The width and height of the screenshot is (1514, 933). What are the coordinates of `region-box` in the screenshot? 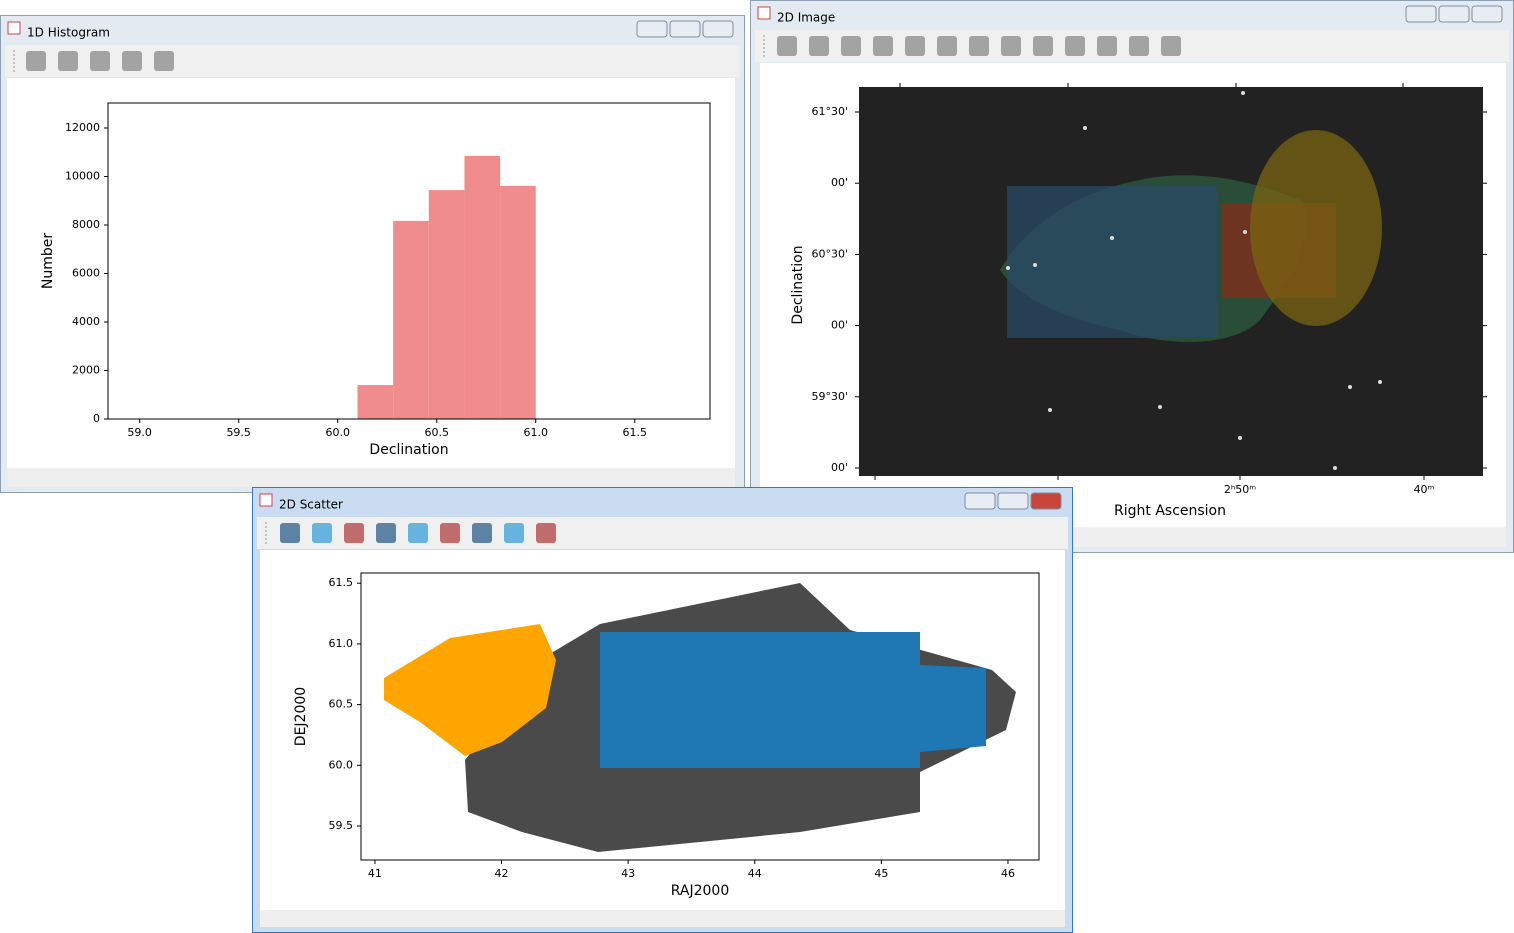 It's located at (1112, 262).